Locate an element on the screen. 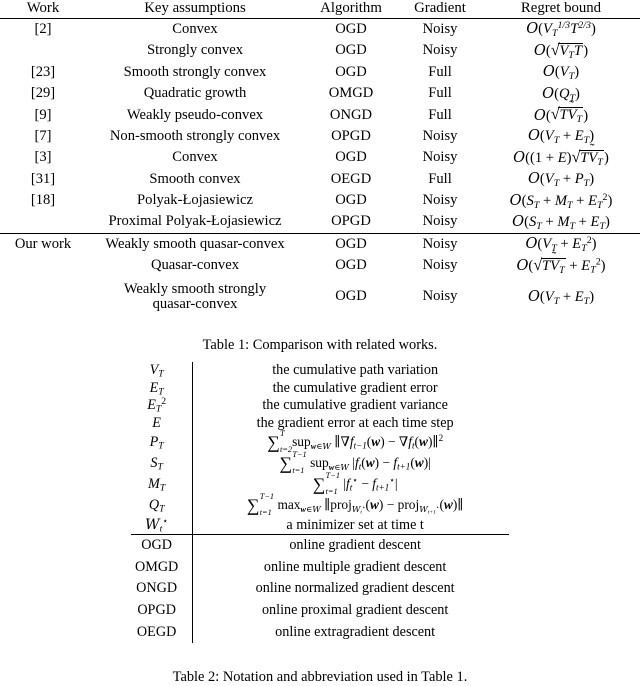  cell-assumptions: Quadratic growth is located at coordinates (195, 93).